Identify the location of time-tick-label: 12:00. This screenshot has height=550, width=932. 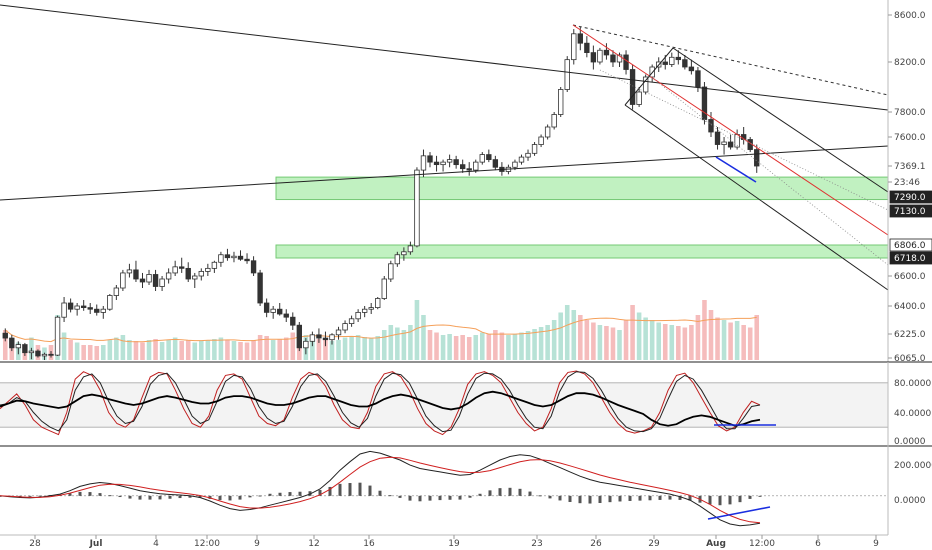
(762, 544).